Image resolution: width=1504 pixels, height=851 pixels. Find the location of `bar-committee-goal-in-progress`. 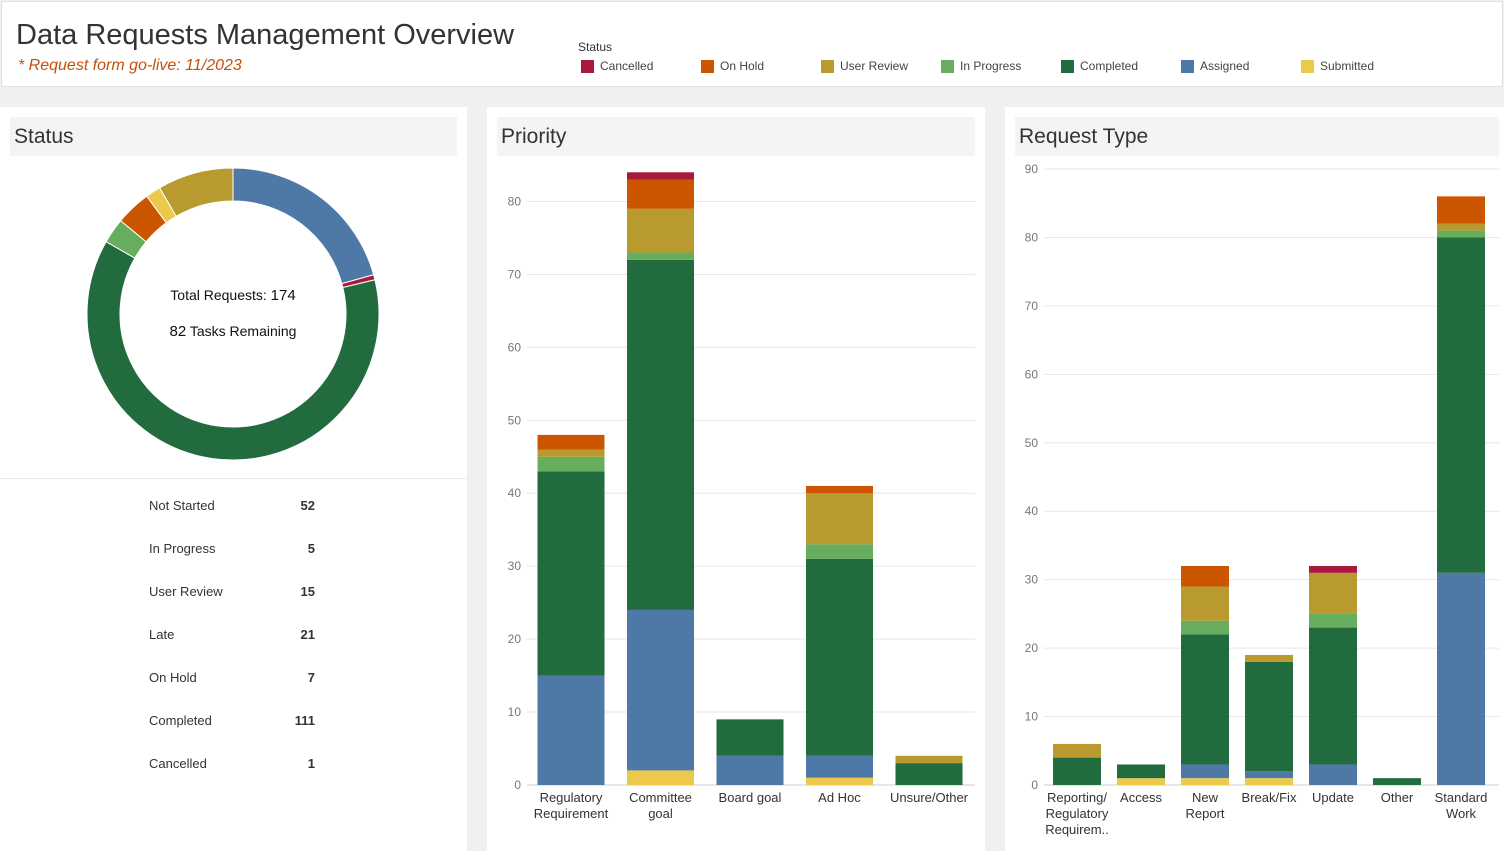

bar-committee-goal-in-progress is located at coordinates (660, 256).